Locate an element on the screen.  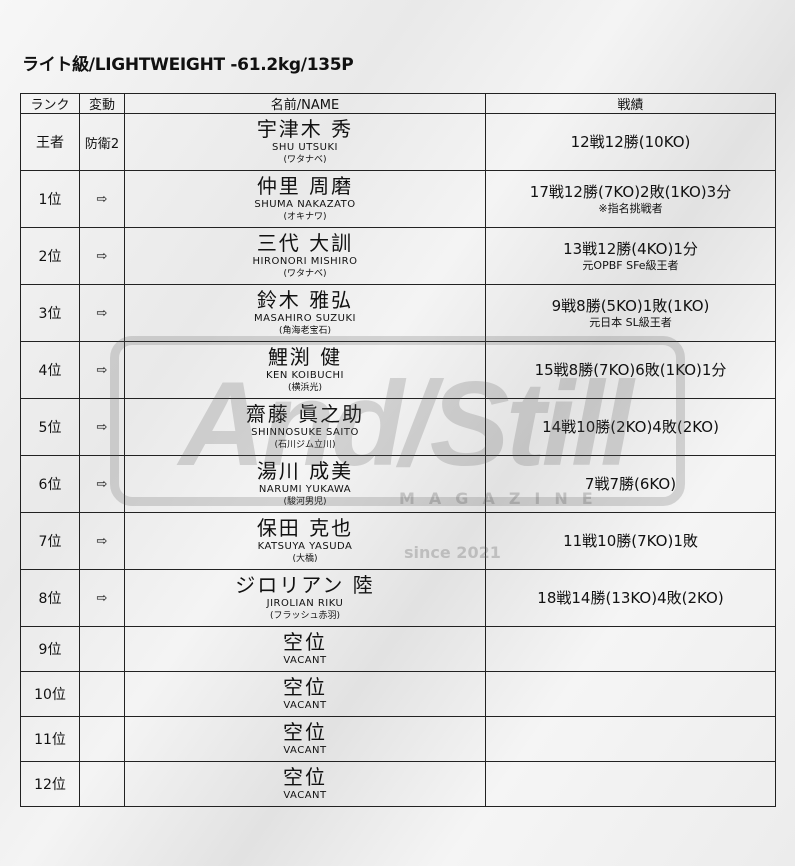
record-text: 14戦10勝(2KO)4敗(2KO) is located at coordinates (630, 426).